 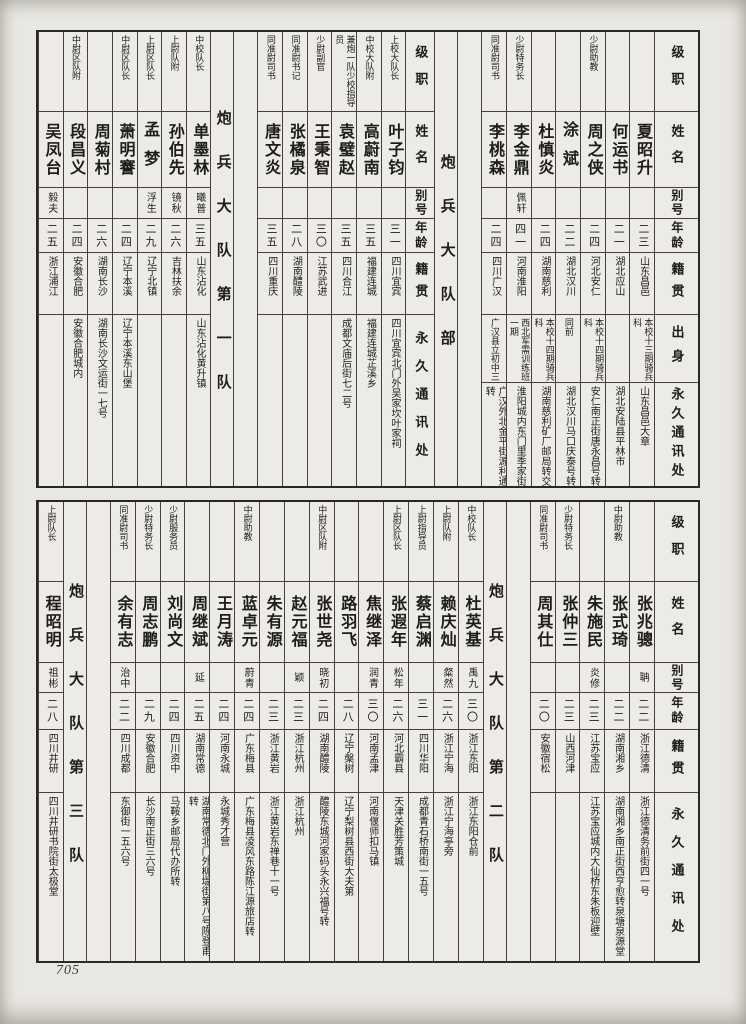 What do you see at coordinates (396, 711) in the screenshot?
I see `age-cell: 二六` at bounding box center [396, 711].